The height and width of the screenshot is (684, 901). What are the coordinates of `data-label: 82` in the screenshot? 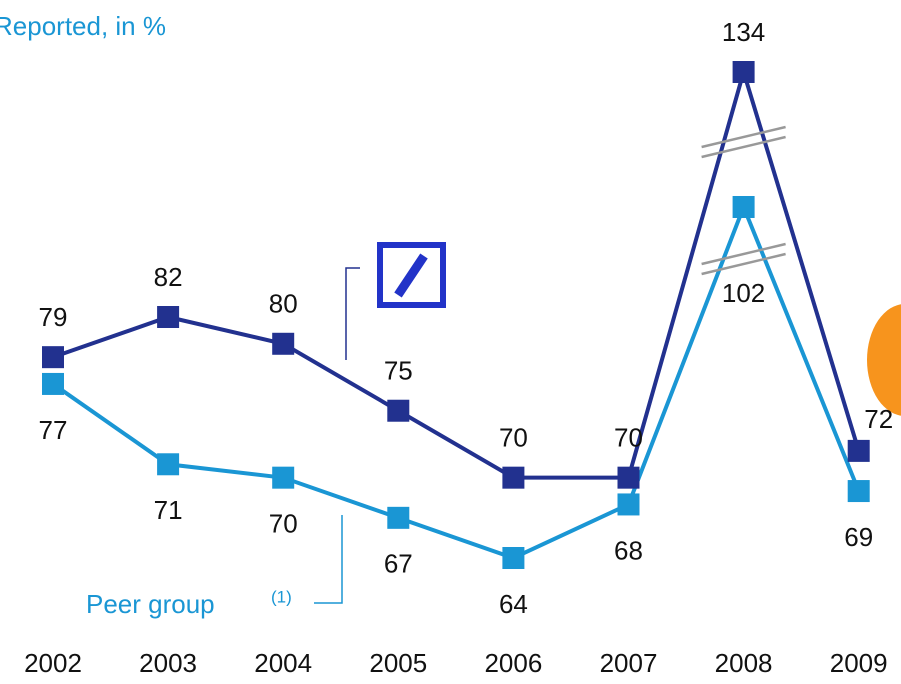 It's located at (168, 277).